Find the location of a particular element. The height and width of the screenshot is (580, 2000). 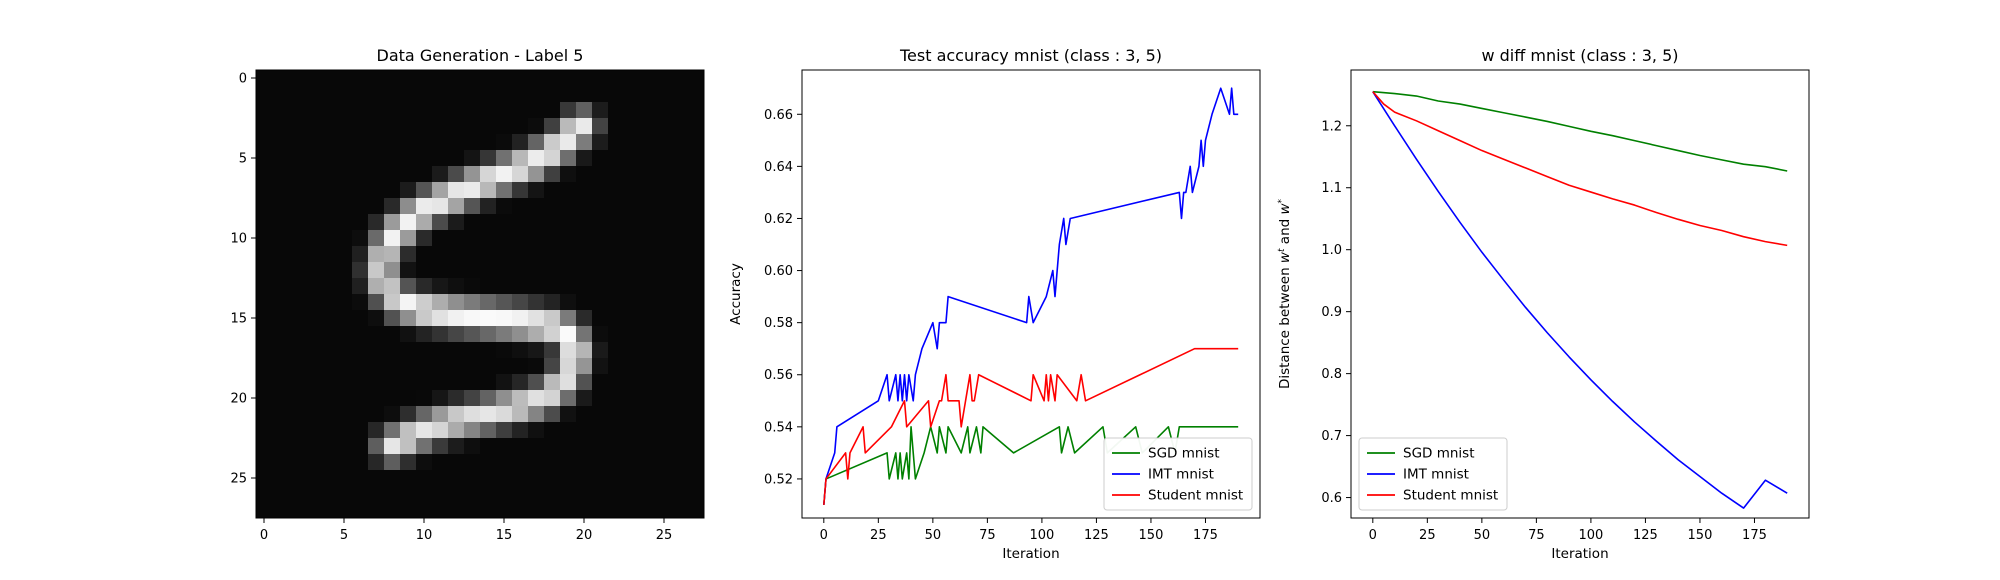

x-tick-label: 50 is located at coordinates (933, 535).